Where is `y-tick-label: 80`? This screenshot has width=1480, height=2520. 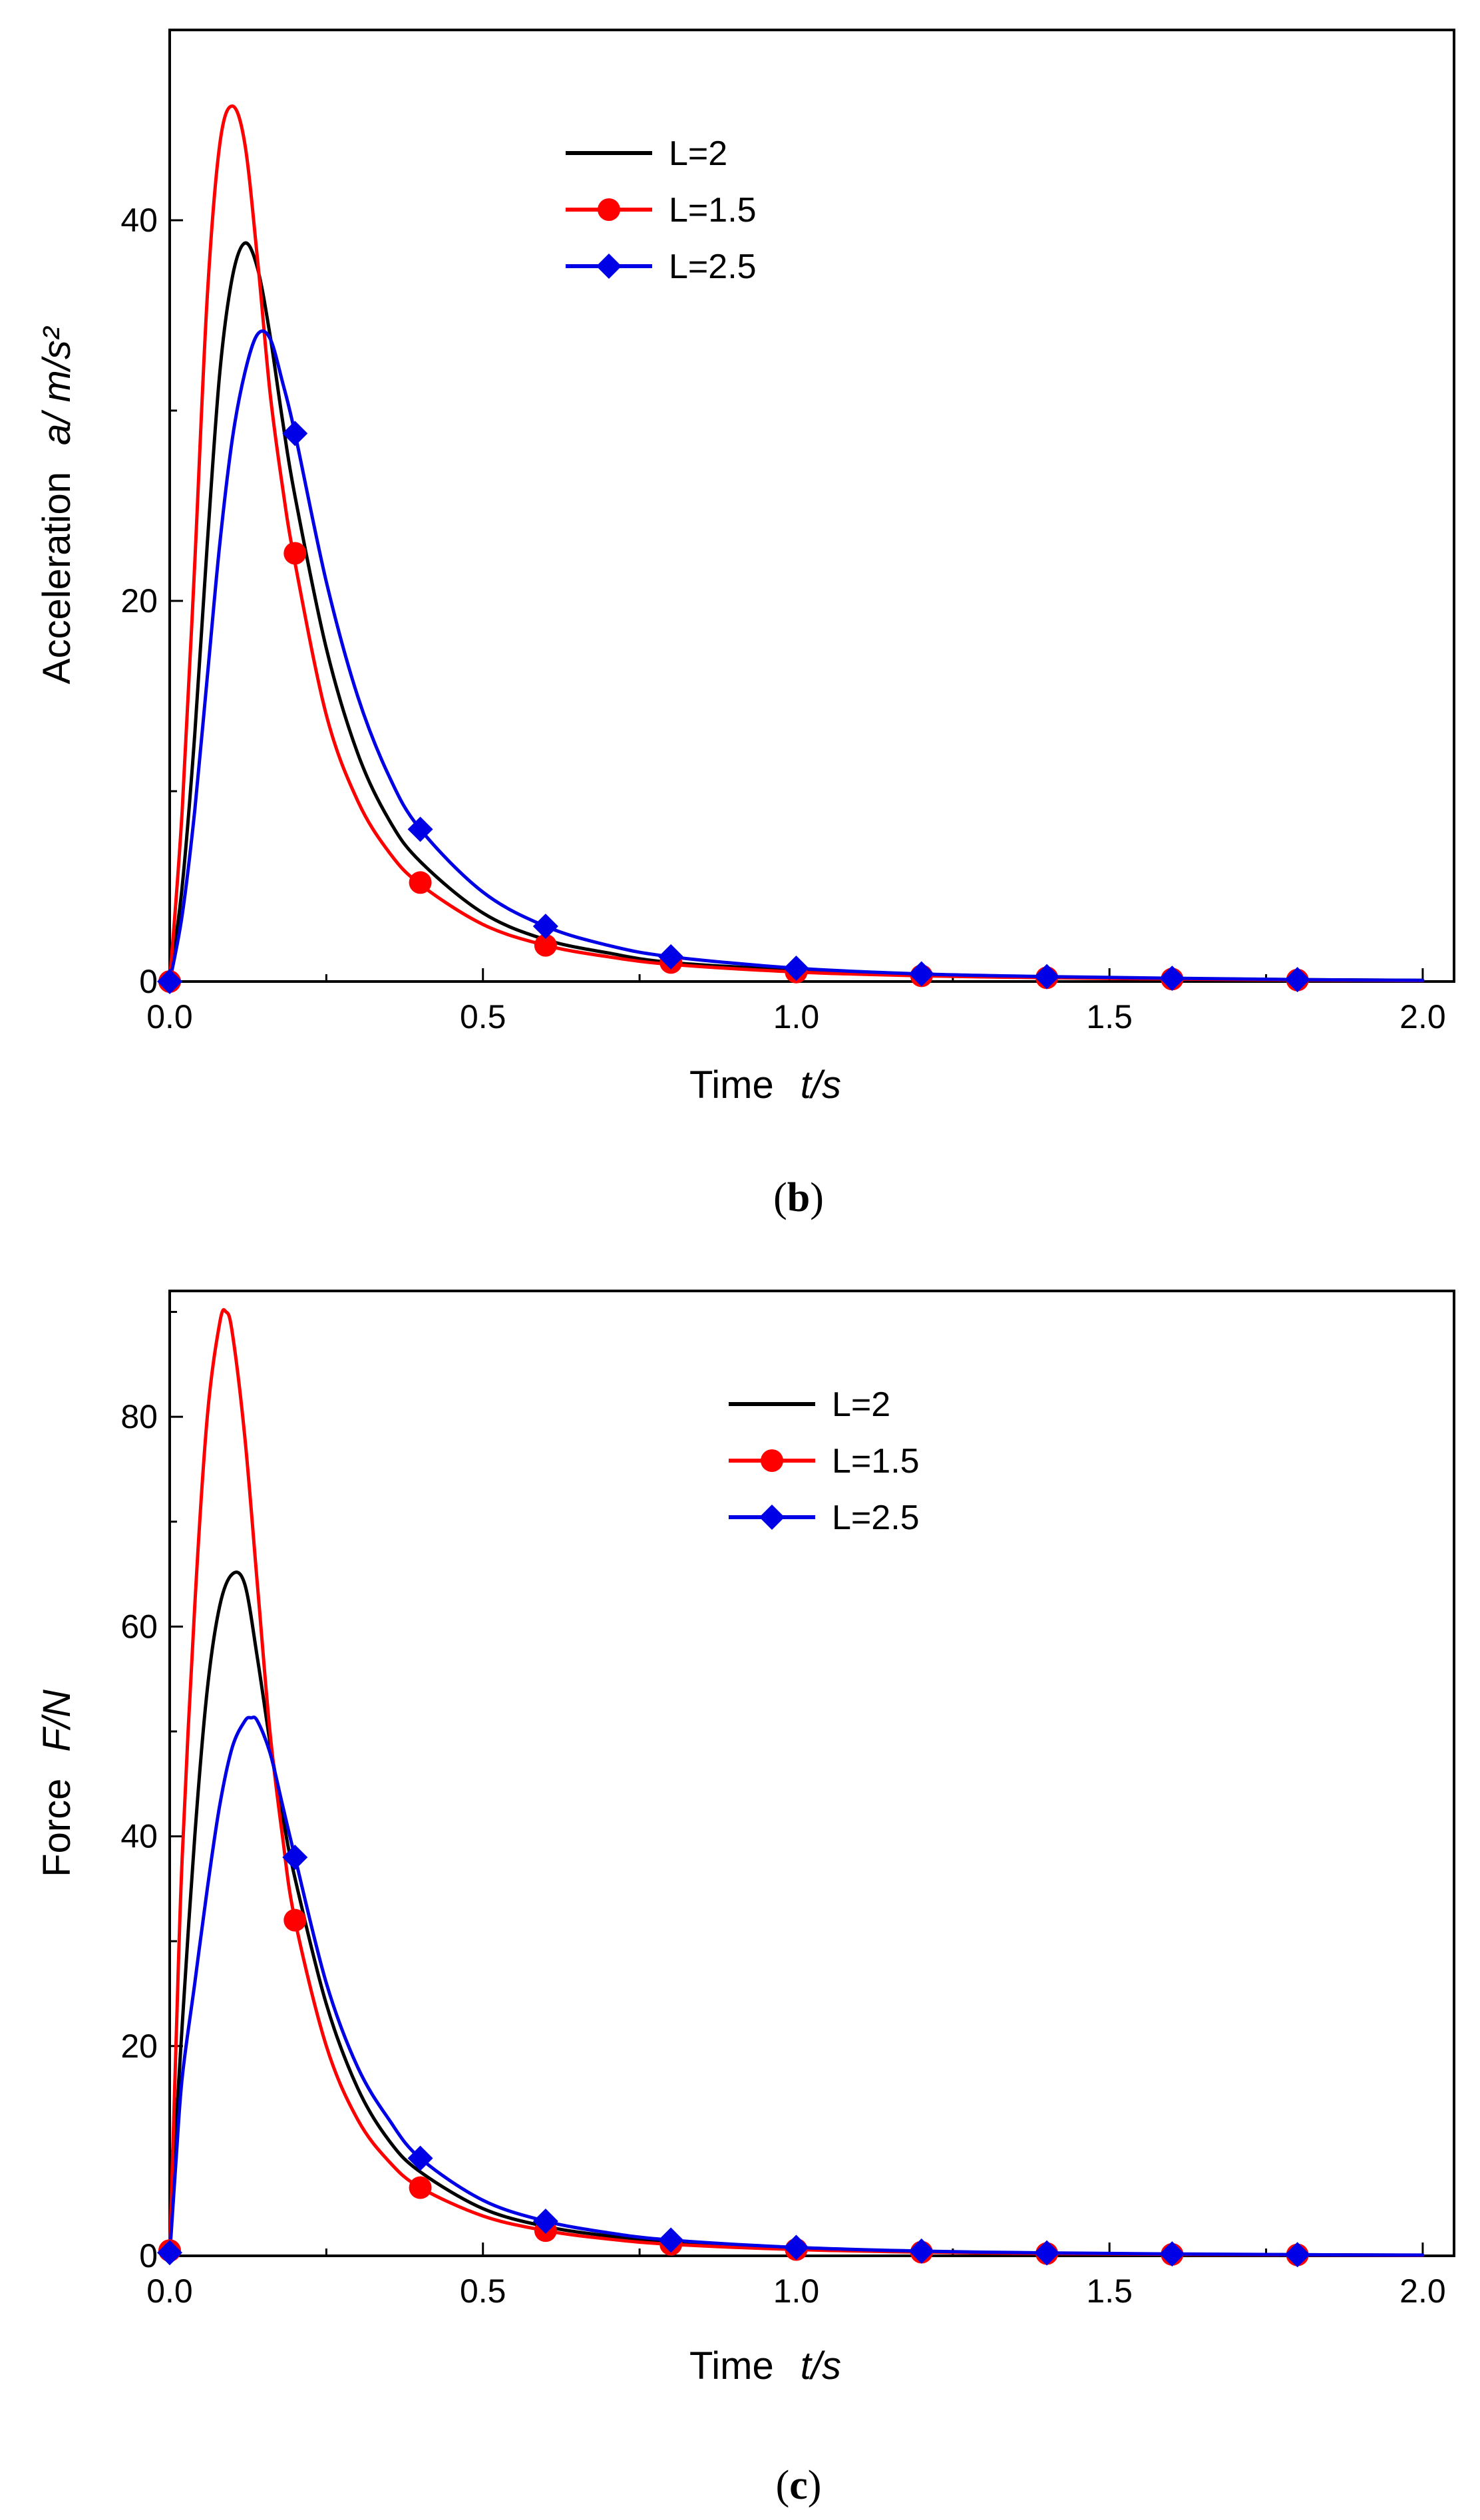 y-tick-label: 80 is located at coordinates (139, 1416).